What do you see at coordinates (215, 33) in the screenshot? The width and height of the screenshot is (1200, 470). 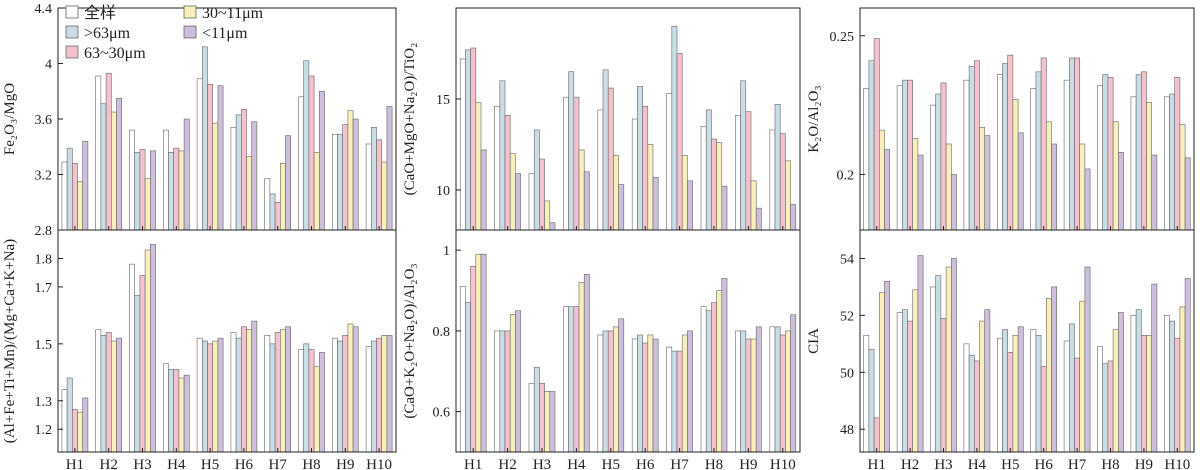 I see `legend-item: <11μm` at bounding box center [215, 33].